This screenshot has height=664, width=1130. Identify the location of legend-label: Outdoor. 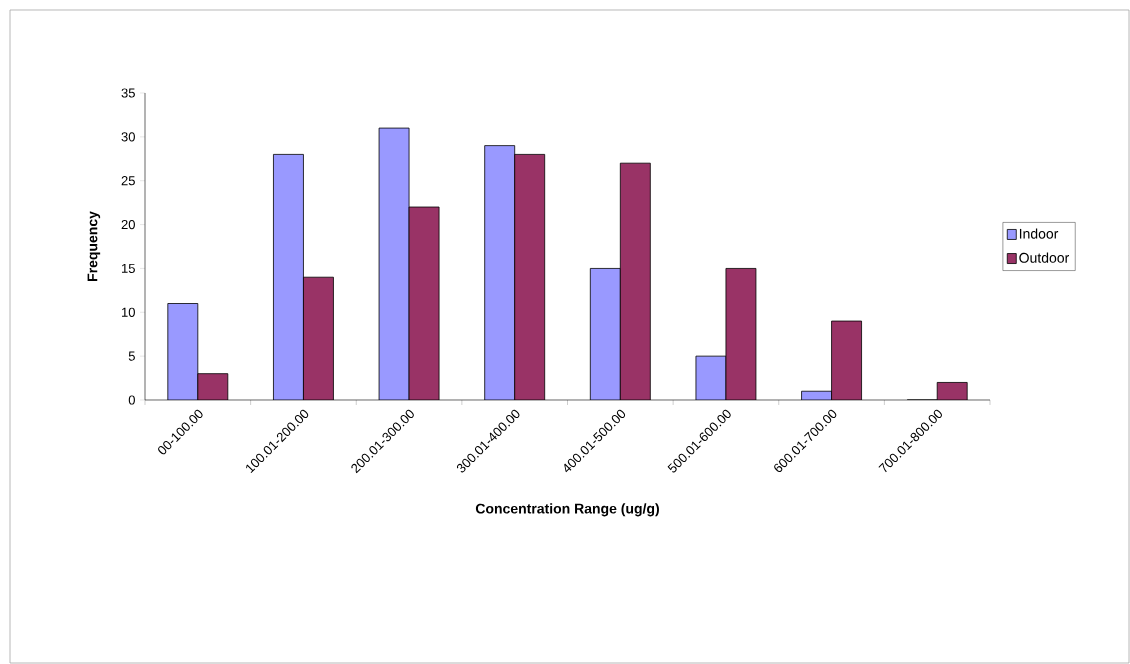
(1044, 257).